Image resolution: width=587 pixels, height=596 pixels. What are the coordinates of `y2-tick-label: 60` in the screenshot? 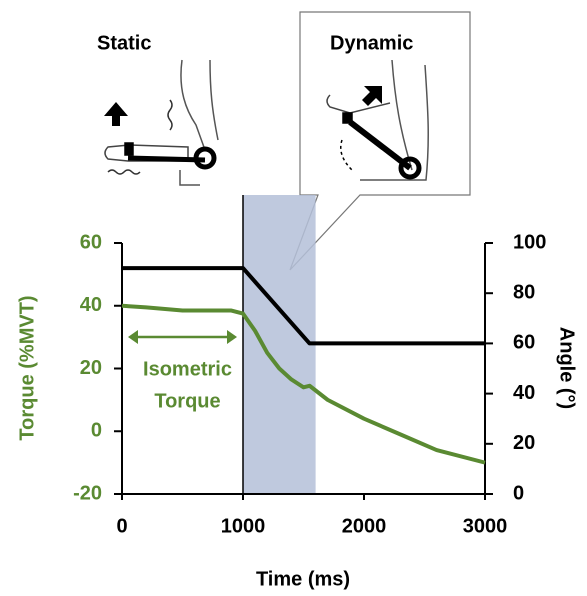 It's located at (524, 343).